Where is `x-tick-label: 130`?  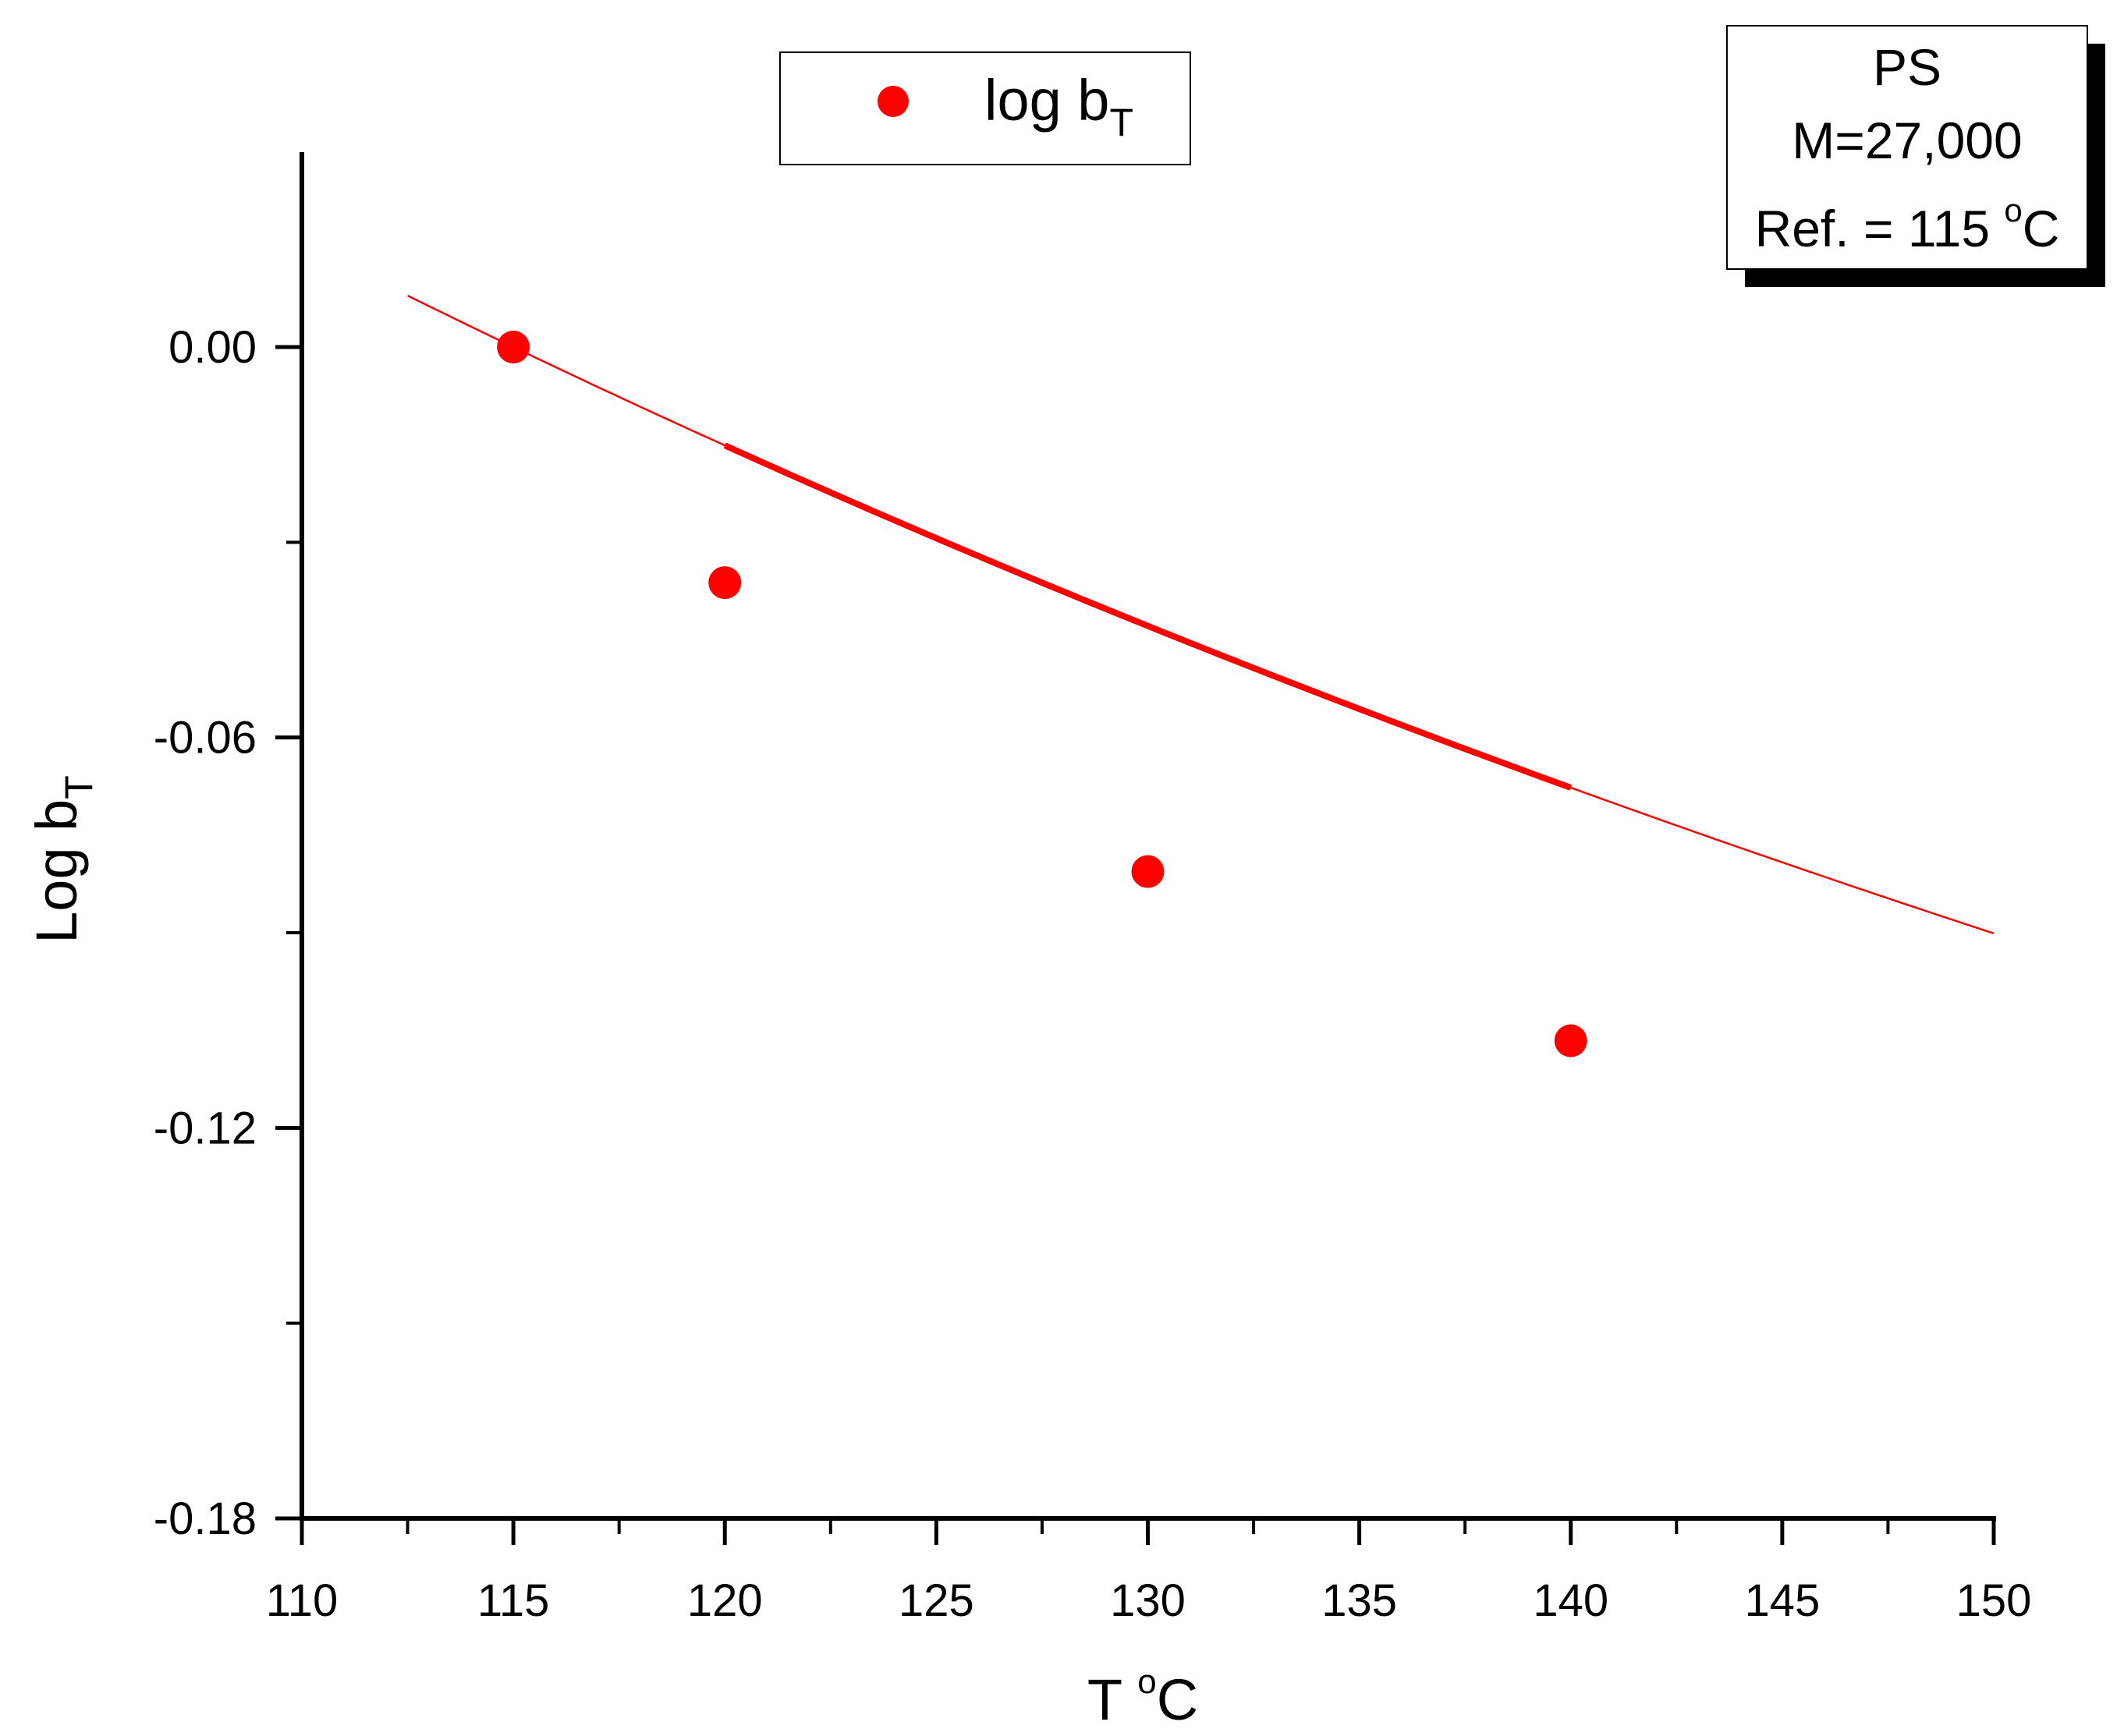
x-tick-label: 130 is located at coordinates (1148, 1600).